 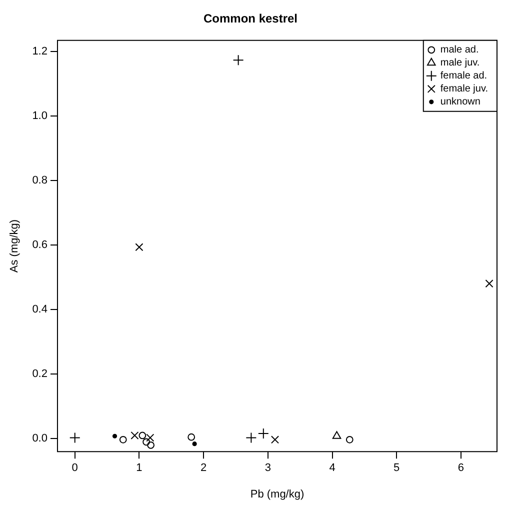 I want to click on legend-label: unknown, so click(x=460, y=102).